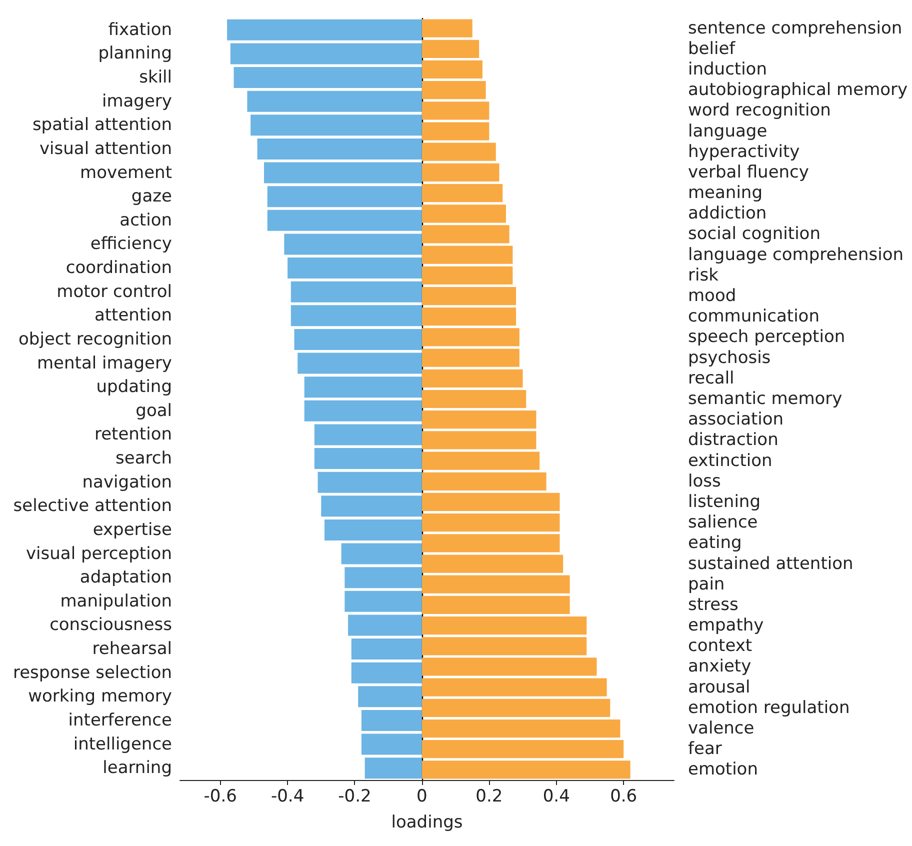 The image size is (912, 846). Describe the element at coordinates (715, 543) in the screenshot. I see `y-tick-label: eating` at that location.